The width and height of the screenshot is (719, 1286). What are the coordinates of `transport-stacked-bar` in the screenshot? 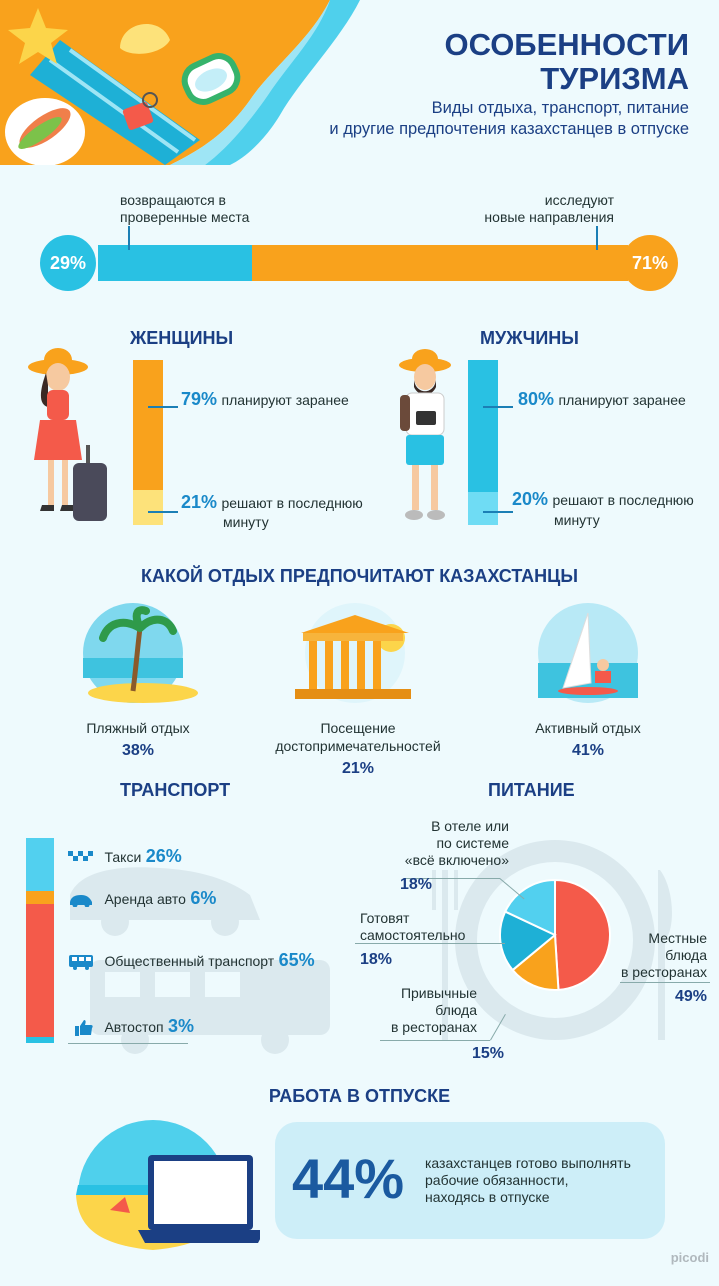 It's located at (40, 940).